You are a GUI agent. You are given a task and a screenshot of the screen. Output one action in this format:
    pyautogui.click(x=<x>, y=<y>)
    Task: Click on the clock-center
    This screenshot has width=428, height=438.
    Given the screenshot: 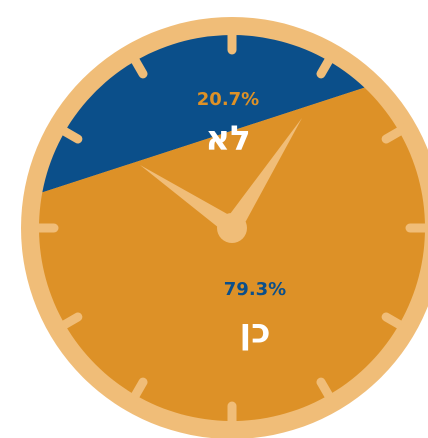 What is the action you would take?
    pyautogui.click(x=232, y=228)
    